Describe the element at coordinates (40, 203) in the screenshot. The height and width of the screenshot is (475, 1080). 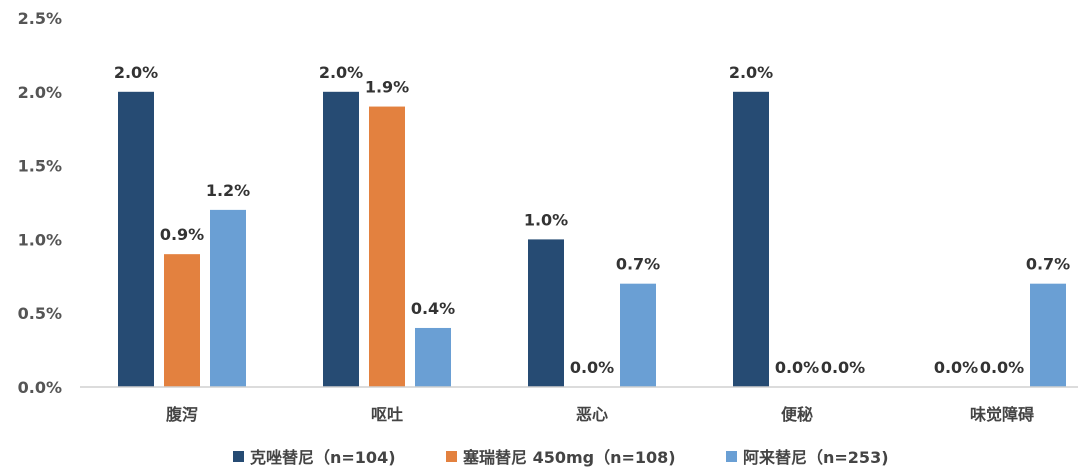
I see `y-axis: 0.0% 0.5% 1.0% 1.5% 2.0% 2.5%` at that location.